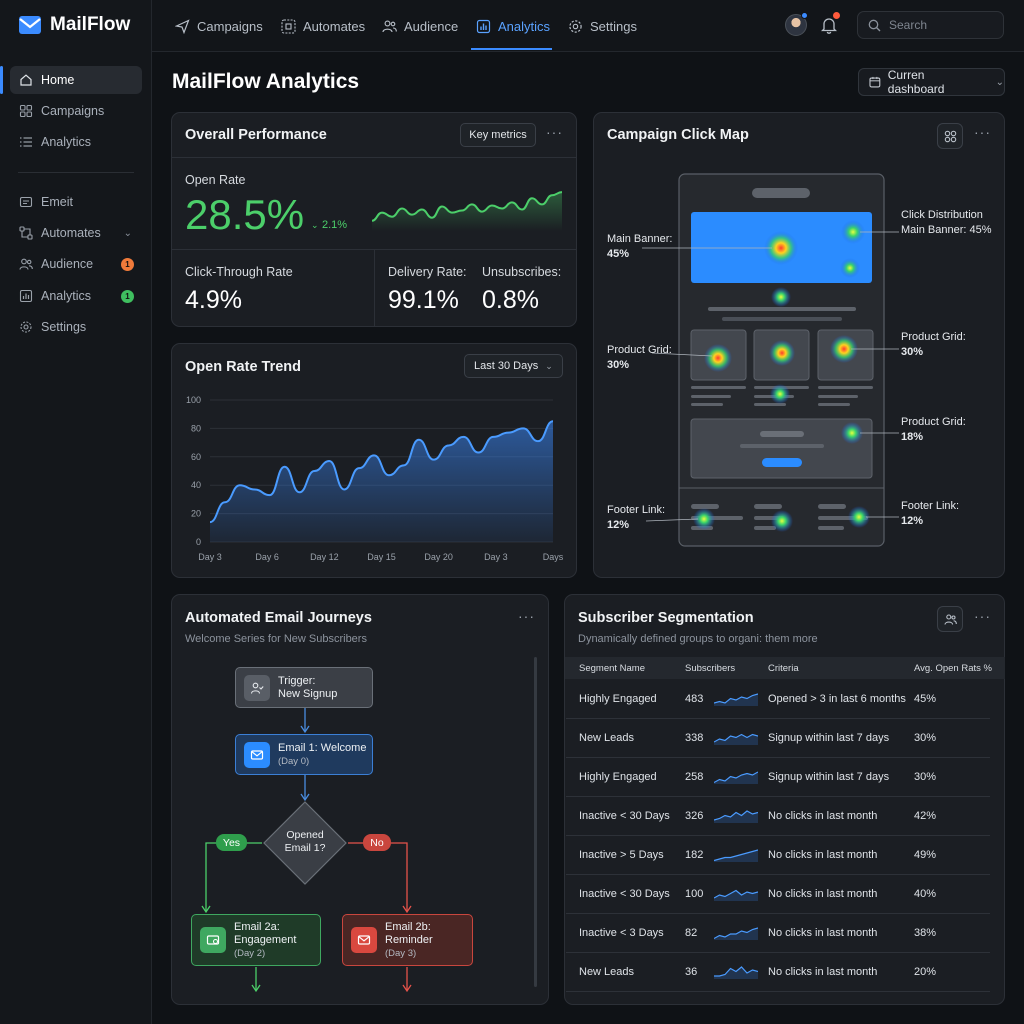  I want to click on table-row: New Leads 36 No clicks in last month 20%, so click(778, 972).